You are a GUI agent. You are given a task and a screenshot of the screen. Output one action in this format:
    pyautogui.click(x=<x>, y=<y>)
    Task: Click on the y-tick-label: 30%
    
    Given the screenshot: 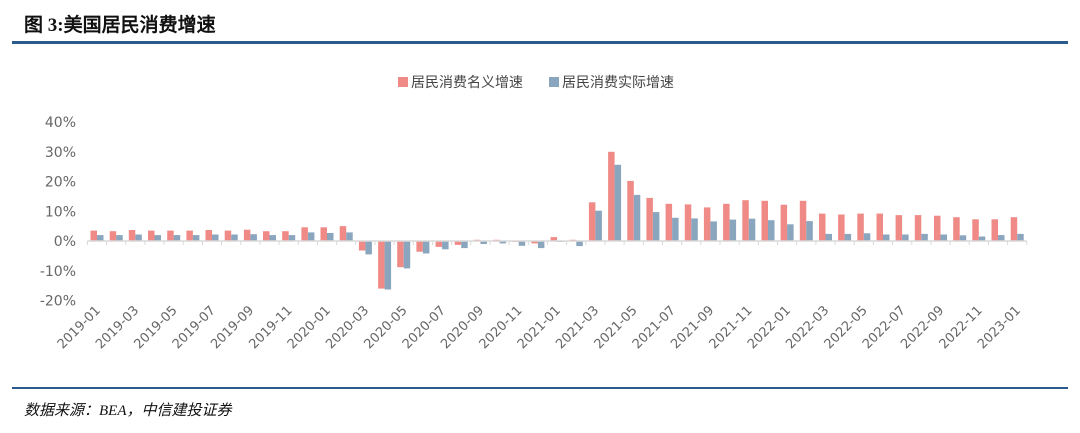 What is the action you would take?
    pyautogui.click(x=60, y=153)
    